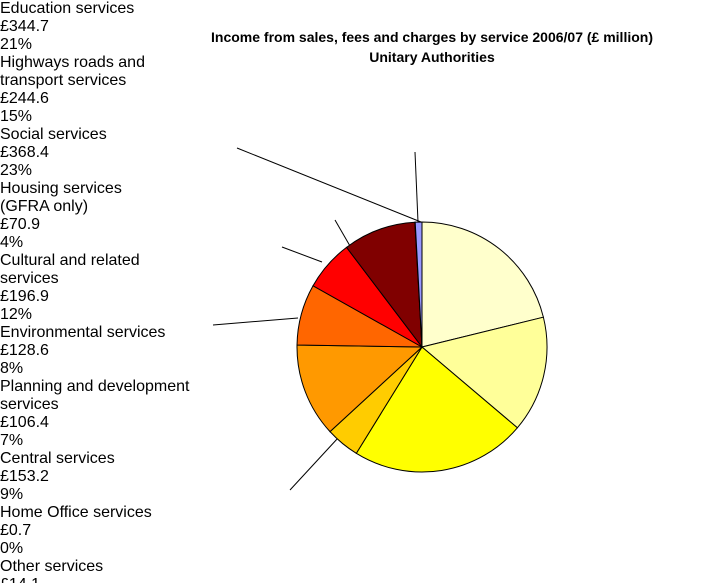  I want to click on slice-label: Education services £344.7 21%, so click(110, 27).